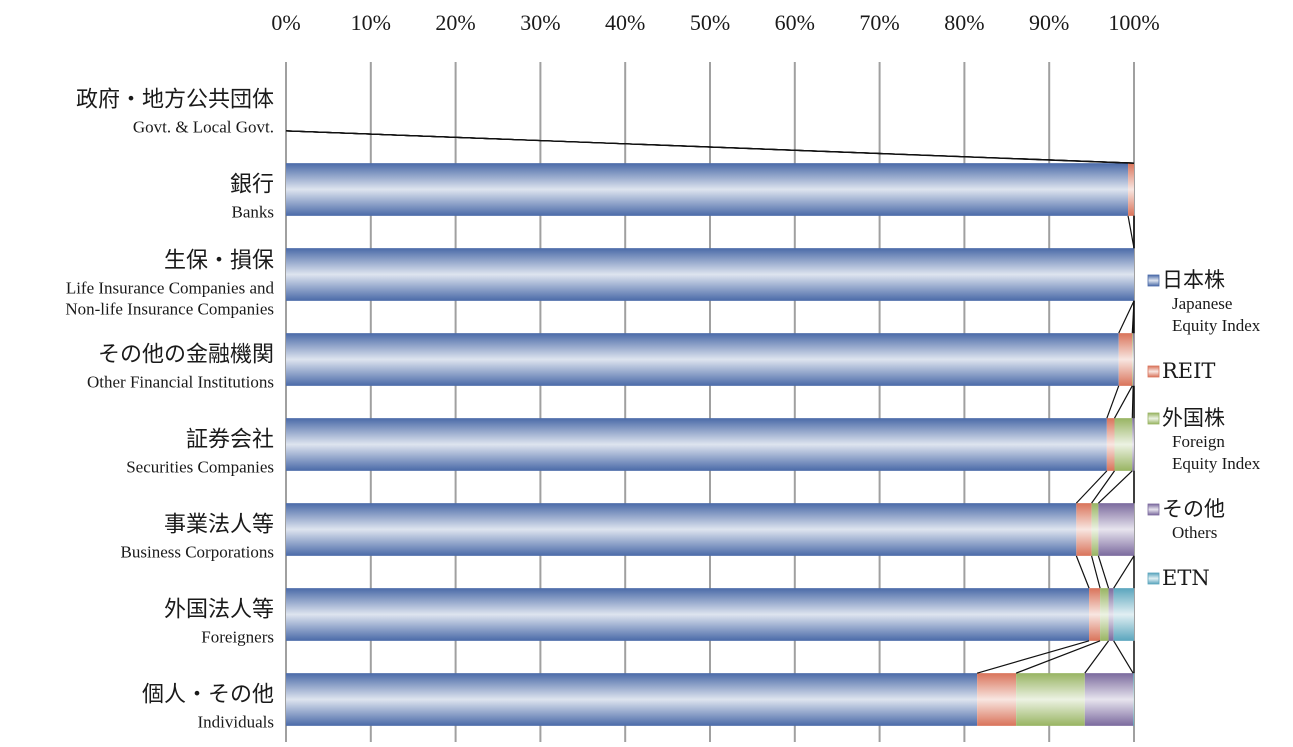 The width and height of the screenshot is (1293, 747). Describe the element at coordinates (253, 212) in the screenshot. I see `category-label-en: Banks` at that location.